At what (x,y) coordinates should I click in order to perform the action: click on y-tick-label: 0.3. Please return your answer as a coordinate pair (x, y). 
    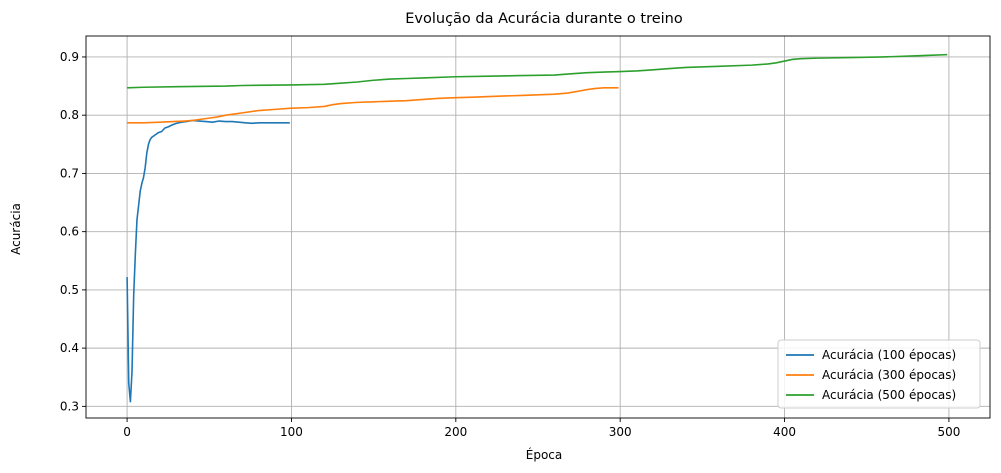
    Looking at the image, I should click on (69, 406).